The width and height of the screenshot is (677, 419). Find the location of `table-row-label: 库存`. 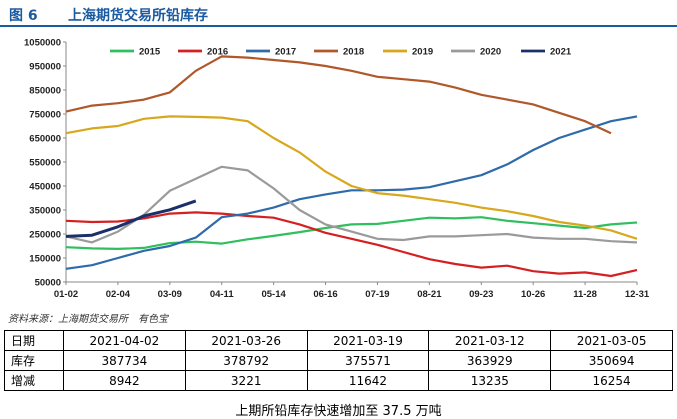

table-row-label: 库存 is located at coordinates (34, 360).